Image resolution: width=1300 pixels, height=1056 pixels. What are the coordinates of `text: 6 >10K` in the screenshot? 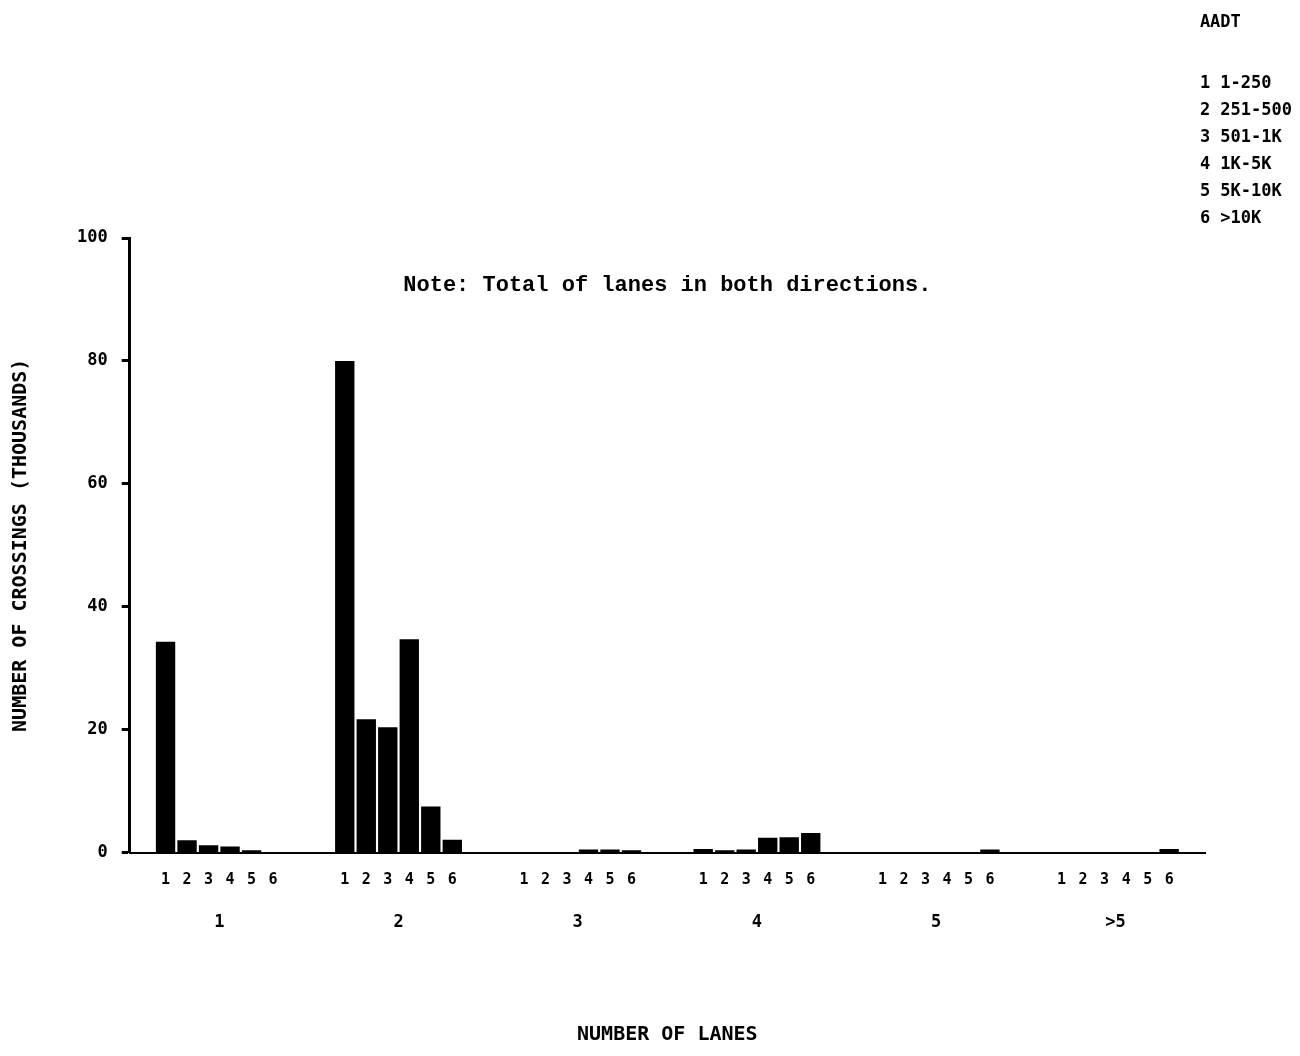 It's located at (1231, 217).